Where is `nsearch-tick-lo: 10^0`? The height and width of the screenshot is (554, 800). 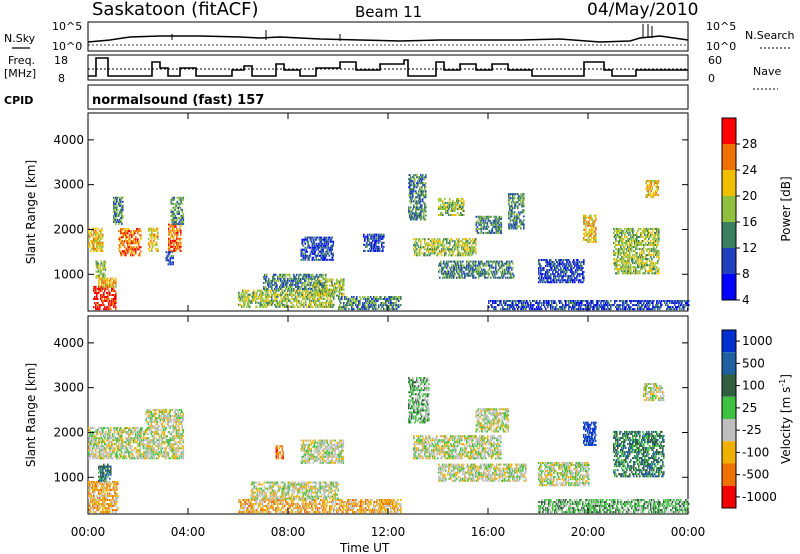 nsearch-tick-lo: 10^0 is located at coordinates (721, 46).